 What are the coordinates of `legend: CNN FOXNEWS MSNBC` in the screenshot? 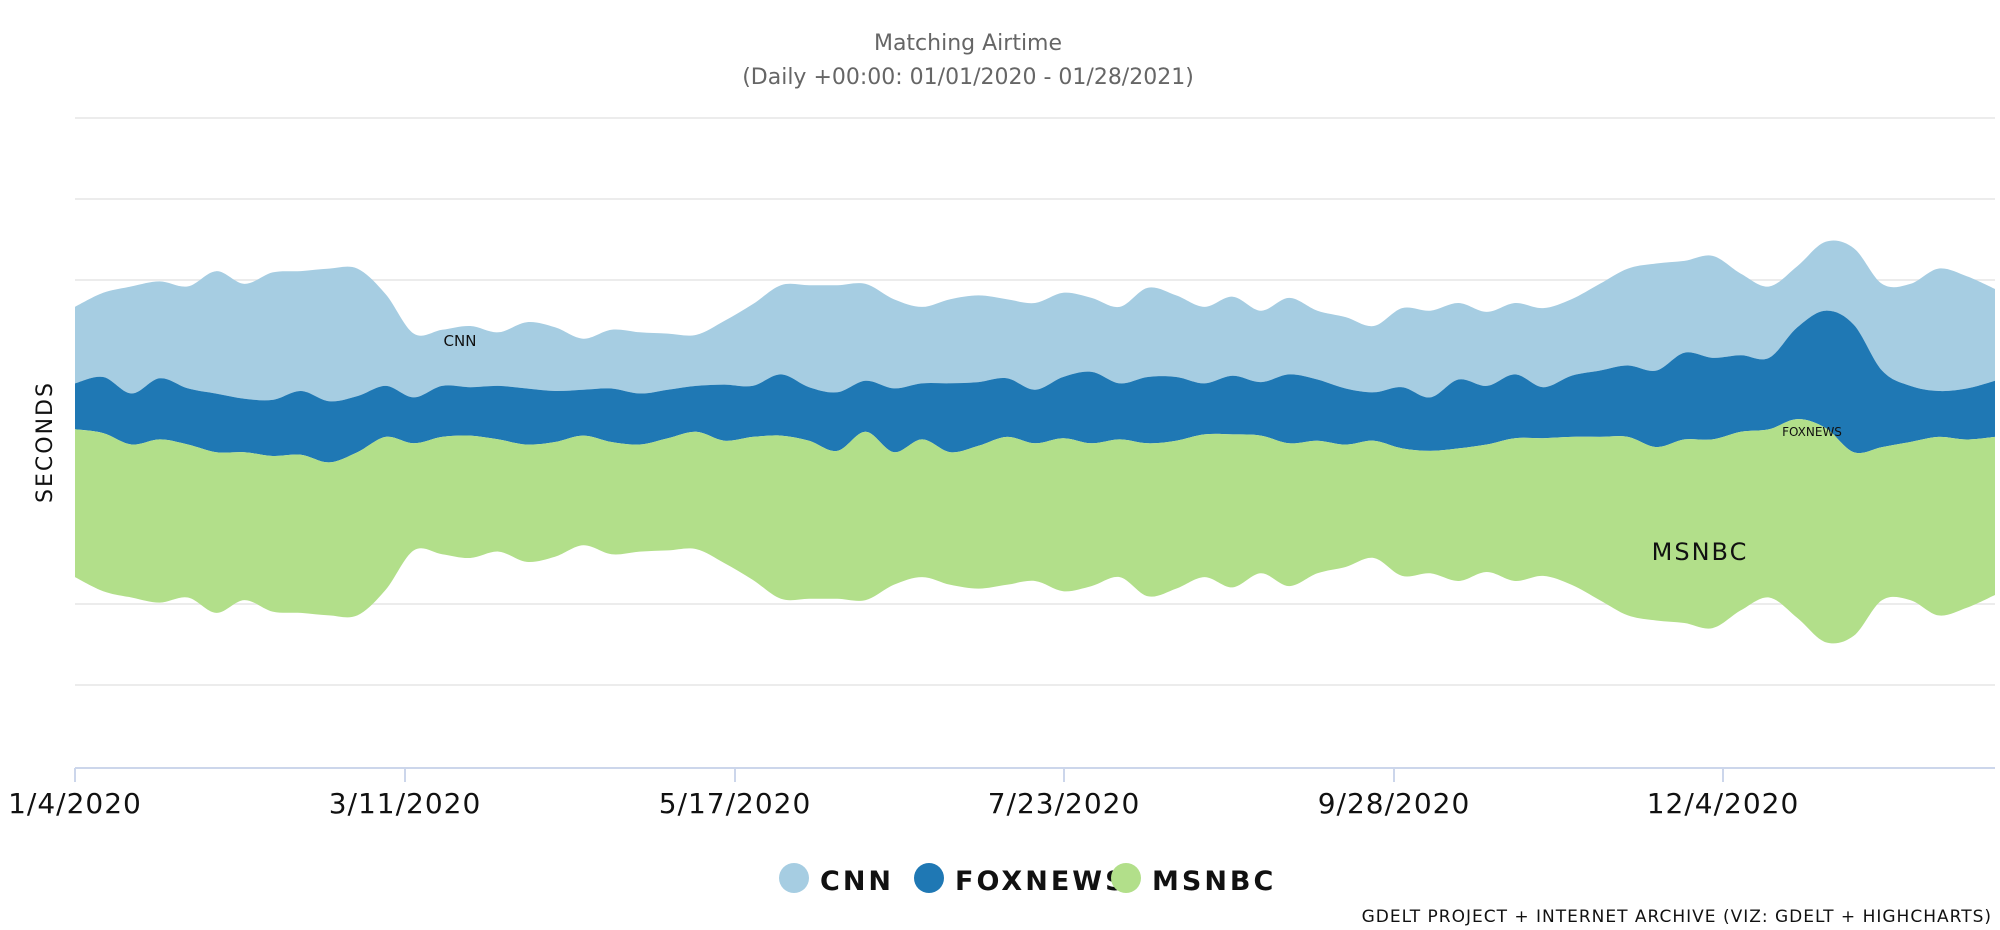 It's located at (1027, 880).